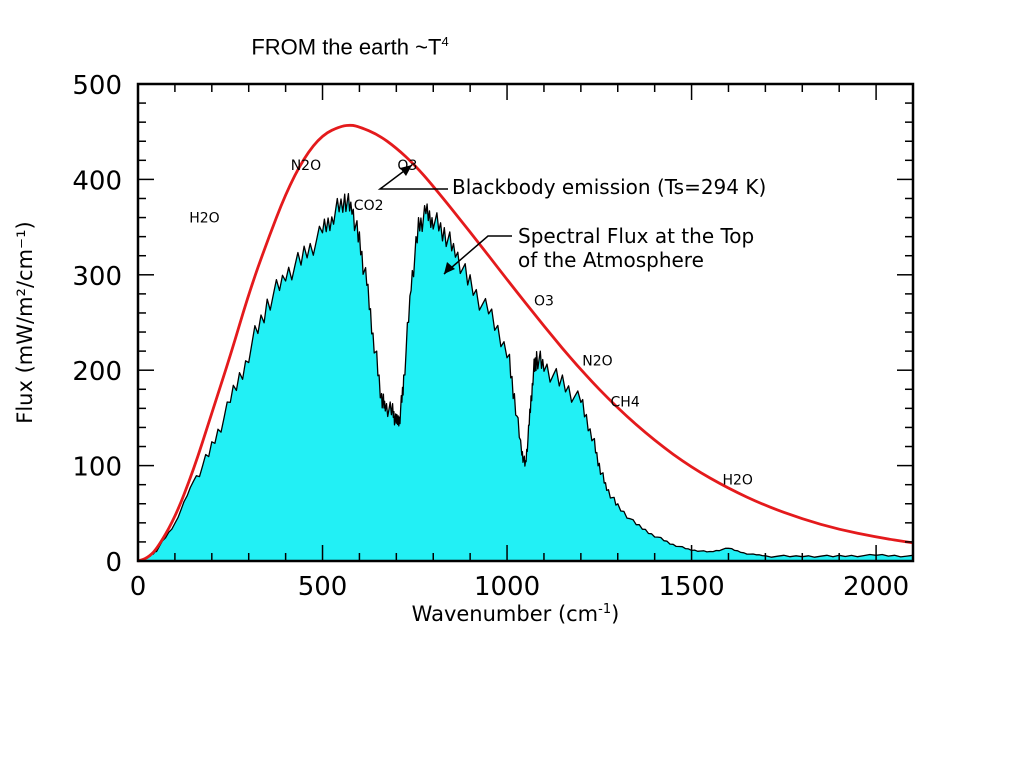  I want to click on x-axis-label-end: ), so click(615, 614).